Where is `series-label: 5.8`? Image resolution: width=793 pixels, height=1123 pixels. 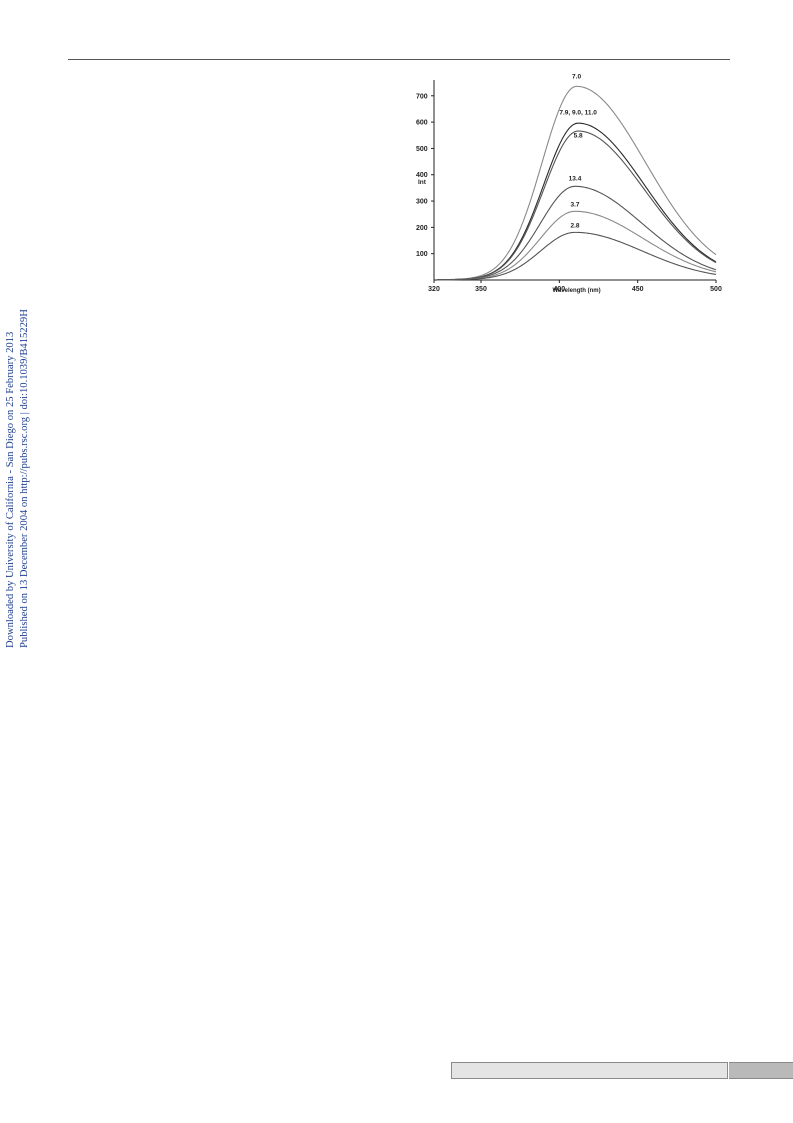 series-label: 5.8 is located at coordinates (578, 135).